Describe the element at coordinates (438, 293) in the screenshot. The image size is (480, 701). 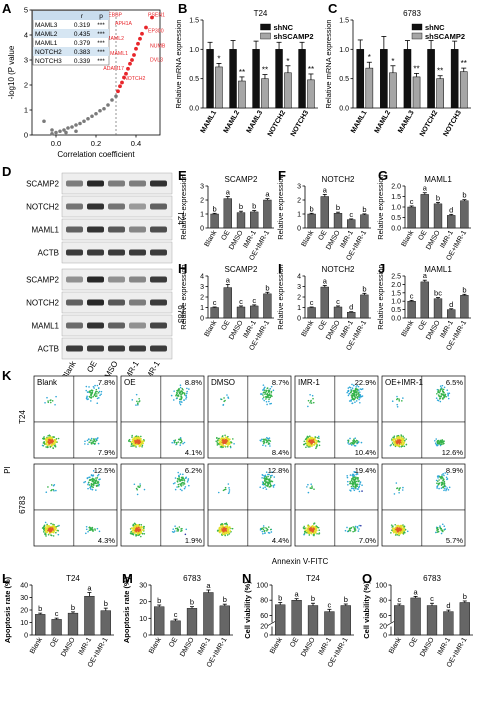
I see `group-letter: bc` at that location.